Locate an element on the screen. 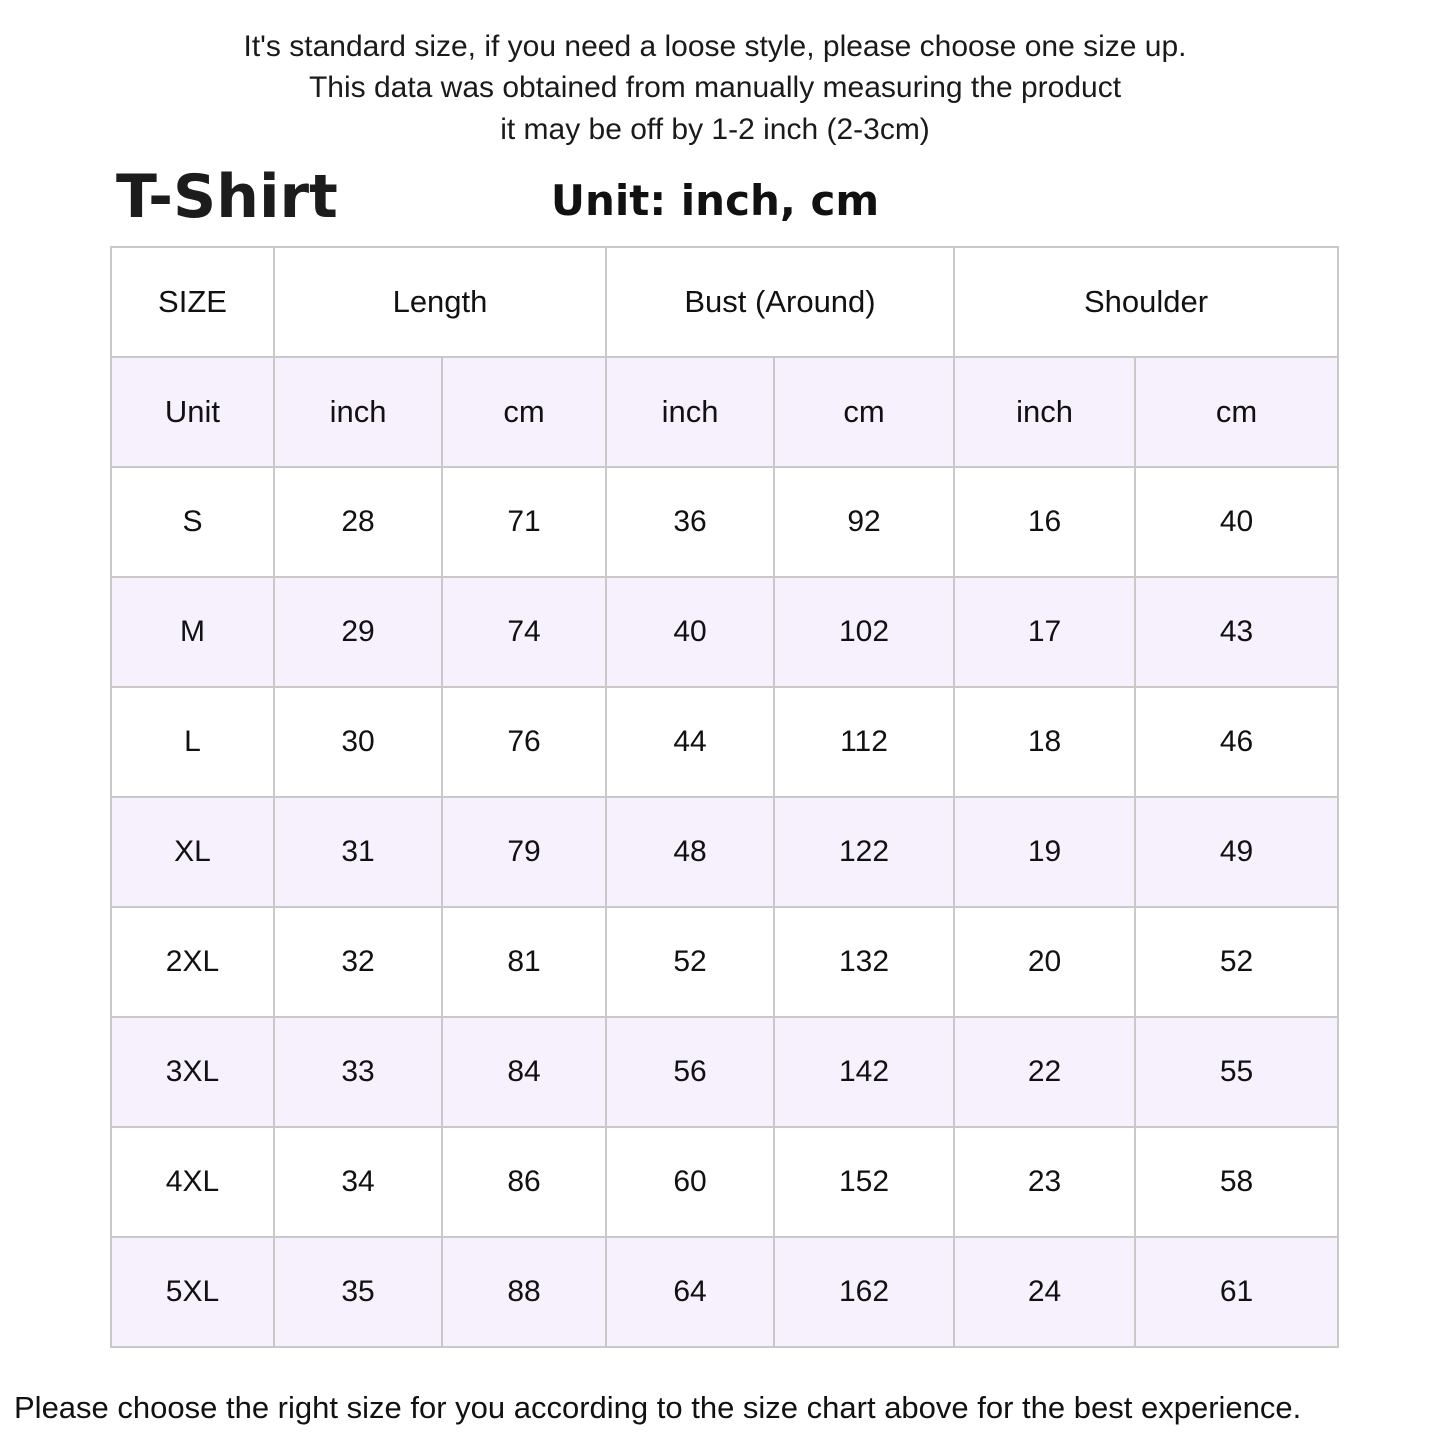 This screenshot has width=1445, height=1445. measurement-cell: 16 is located at coordinates (1044, 522).